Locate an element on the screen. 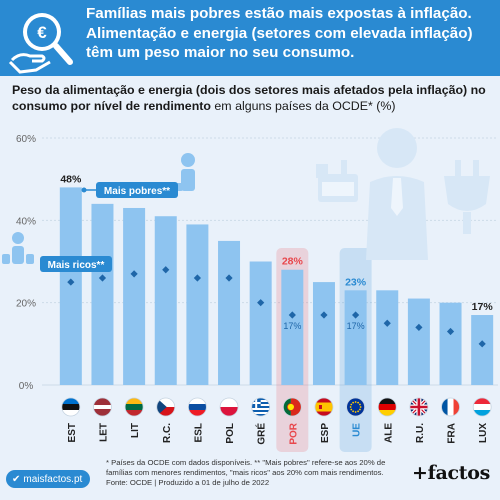  x-tick-label: R.U. is located at coordinates (420, 433).